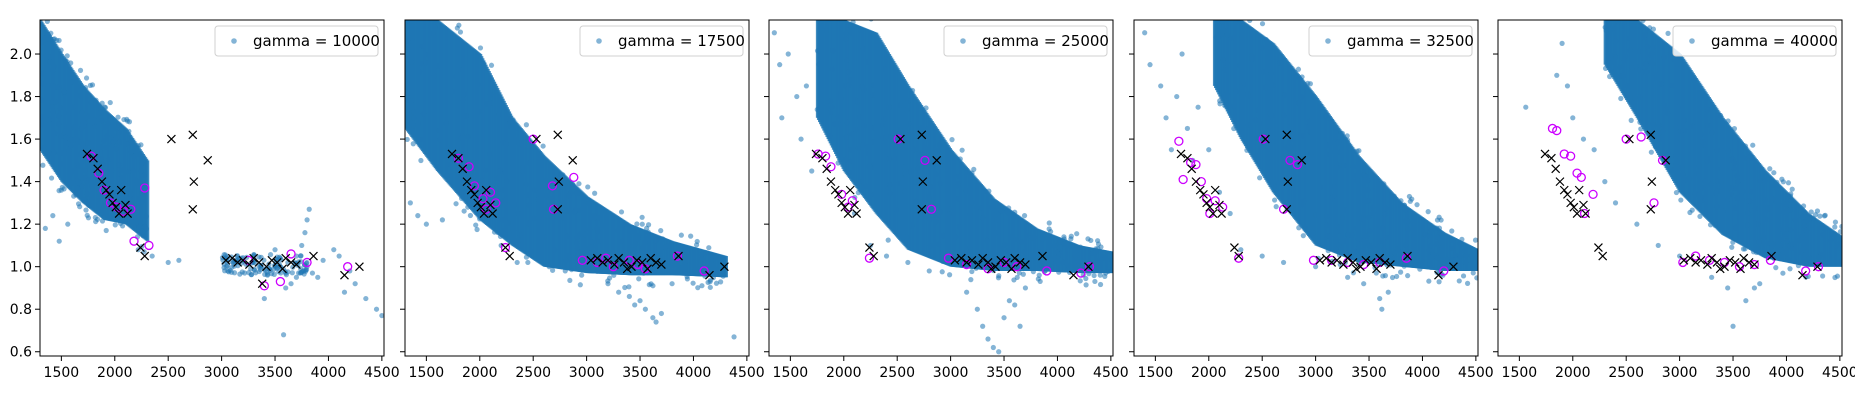 The image size is (1855, 400). What do you see at coordinates (1520, 373) in the screenshot?
I see `x-tick-label: 1500` at bounding box center [1520, 373].